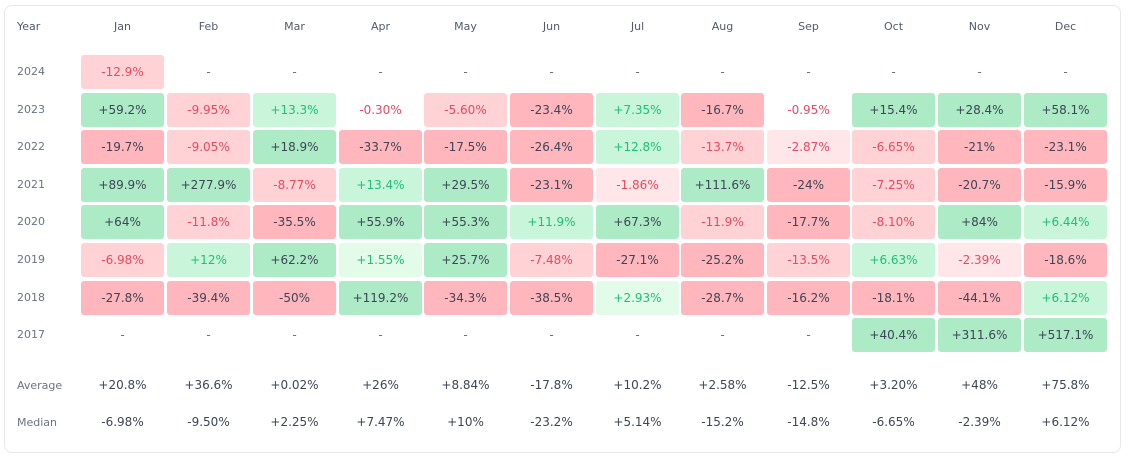 The width and height of the screenshot is (1130, 462). I want to click on stat-value: -23.2%, so click(551, 422).